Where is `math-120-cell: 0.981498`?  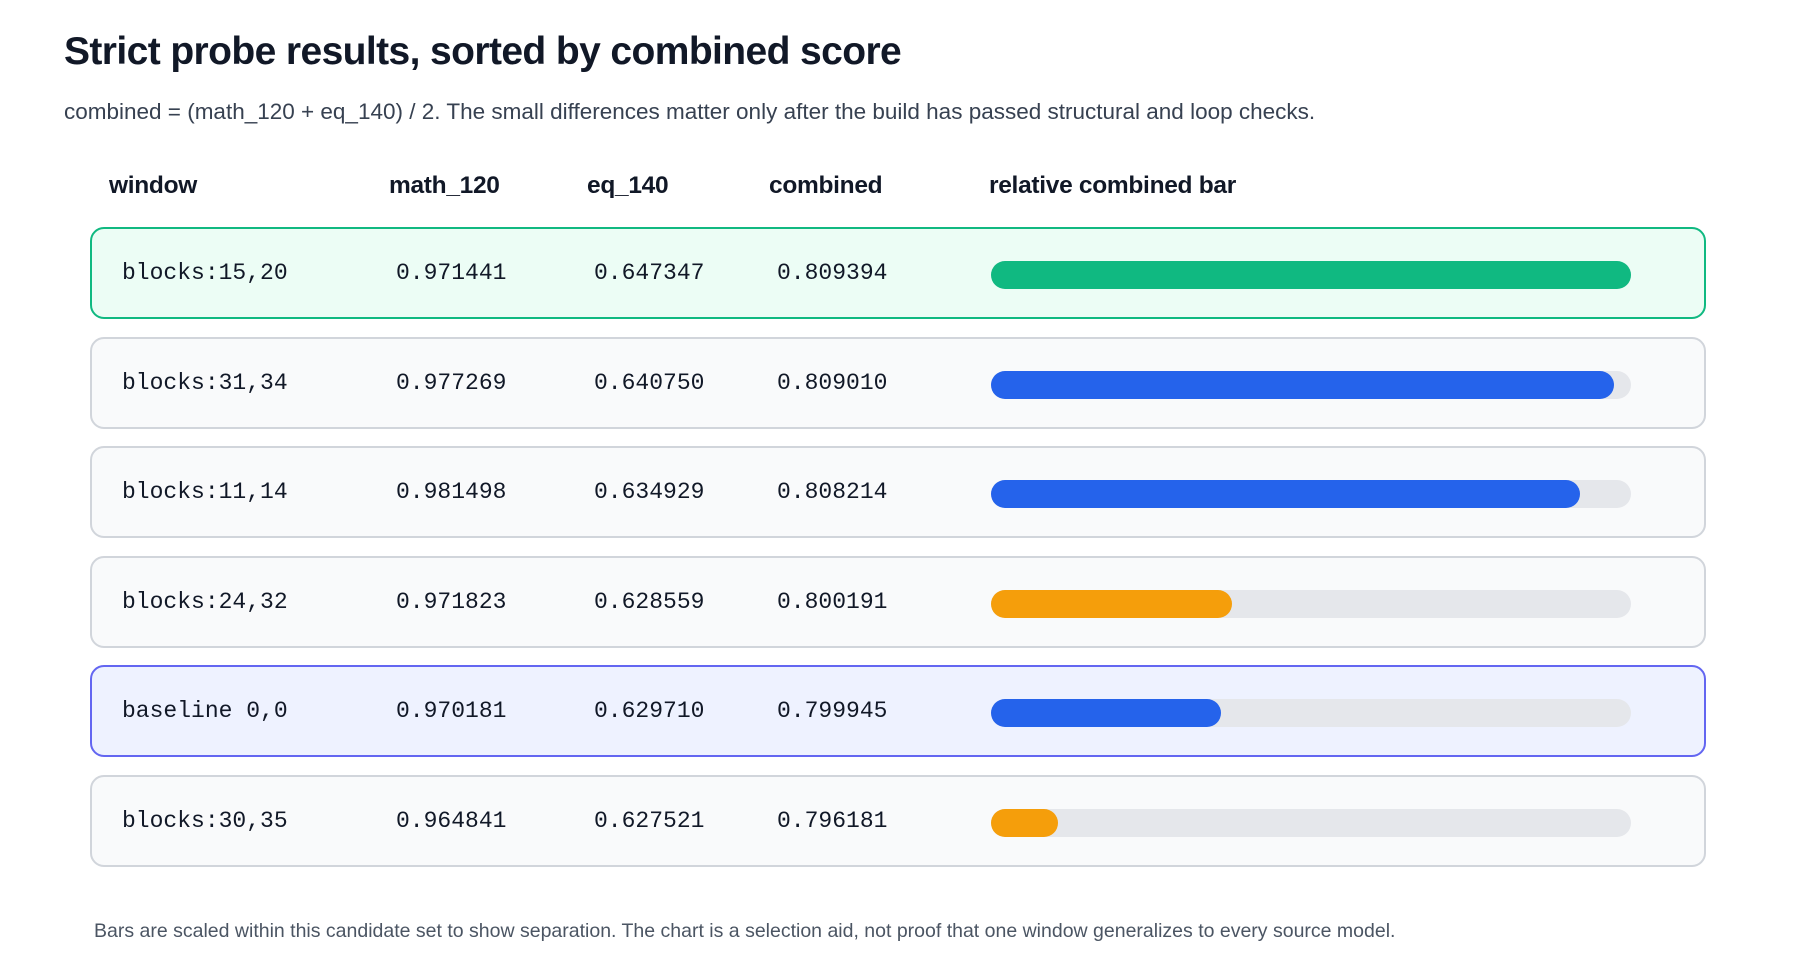 math-120-cell: 0.981498 is located at coordinates (451, 492).